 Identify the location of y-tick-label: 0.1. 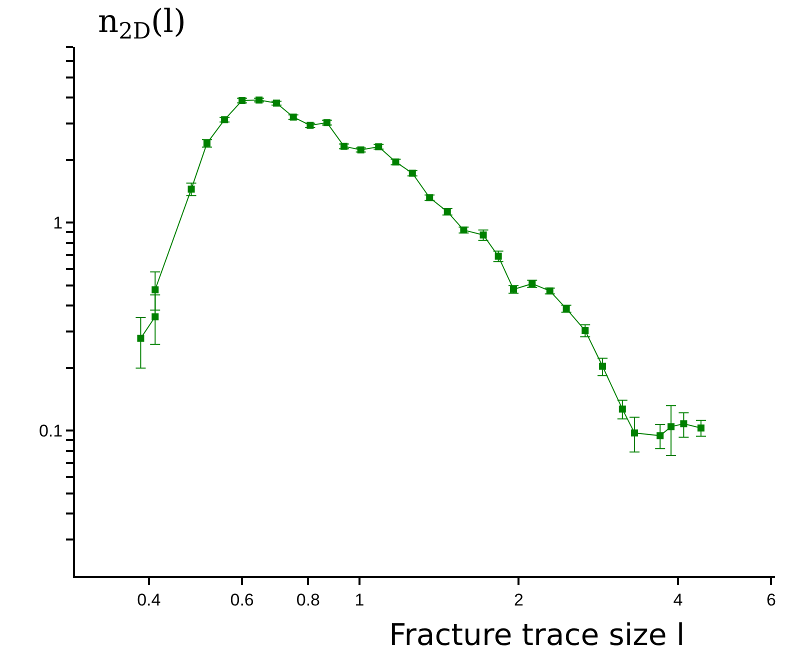
(50, 431).